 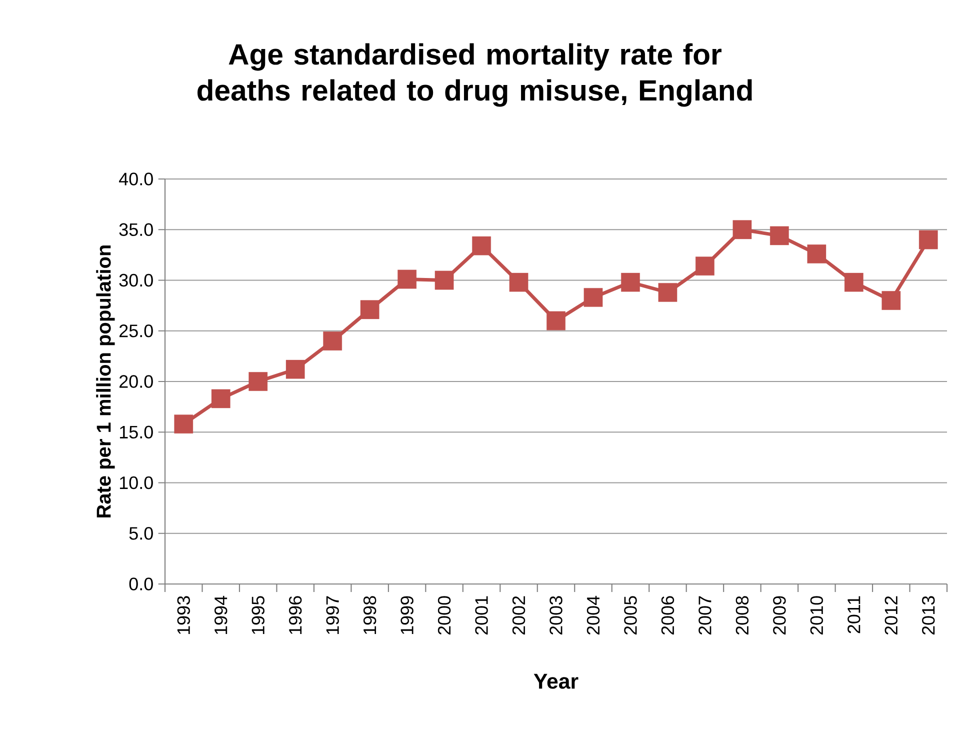 I want to click on x-tick-label: 2010, so click(x=817, y=615).